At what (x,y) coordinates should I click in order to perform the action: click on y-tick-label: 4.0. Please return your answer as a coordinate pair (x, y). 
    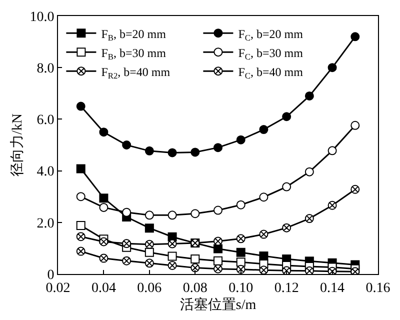
    Looking at the image, I should click on (45, 172).